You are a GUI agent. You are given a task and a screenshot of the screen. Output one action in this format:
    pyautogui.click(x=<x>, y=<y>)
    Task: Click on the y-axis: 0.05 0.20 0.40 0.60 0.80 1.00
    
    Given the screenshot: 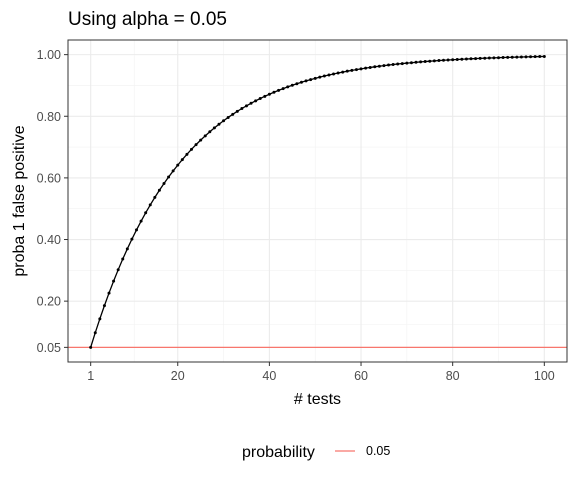 What is the action you would take?
    pyautogui.click(x=52, y=201)
    